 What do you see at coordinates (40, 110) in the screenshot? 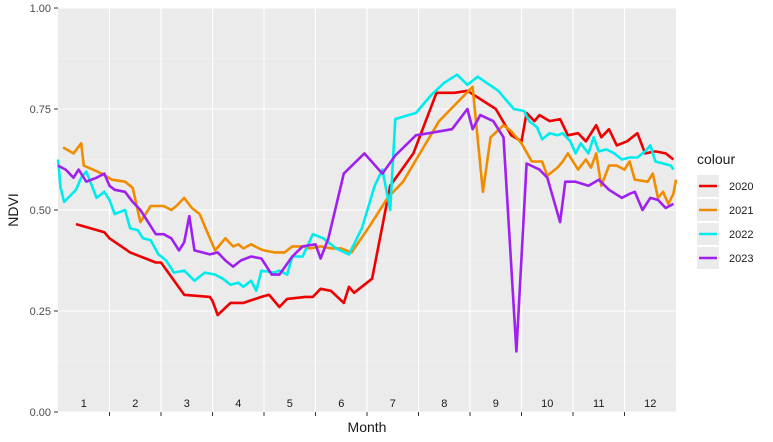
I see `y-tick-label: 0.75` at bounding box center [40, 110].